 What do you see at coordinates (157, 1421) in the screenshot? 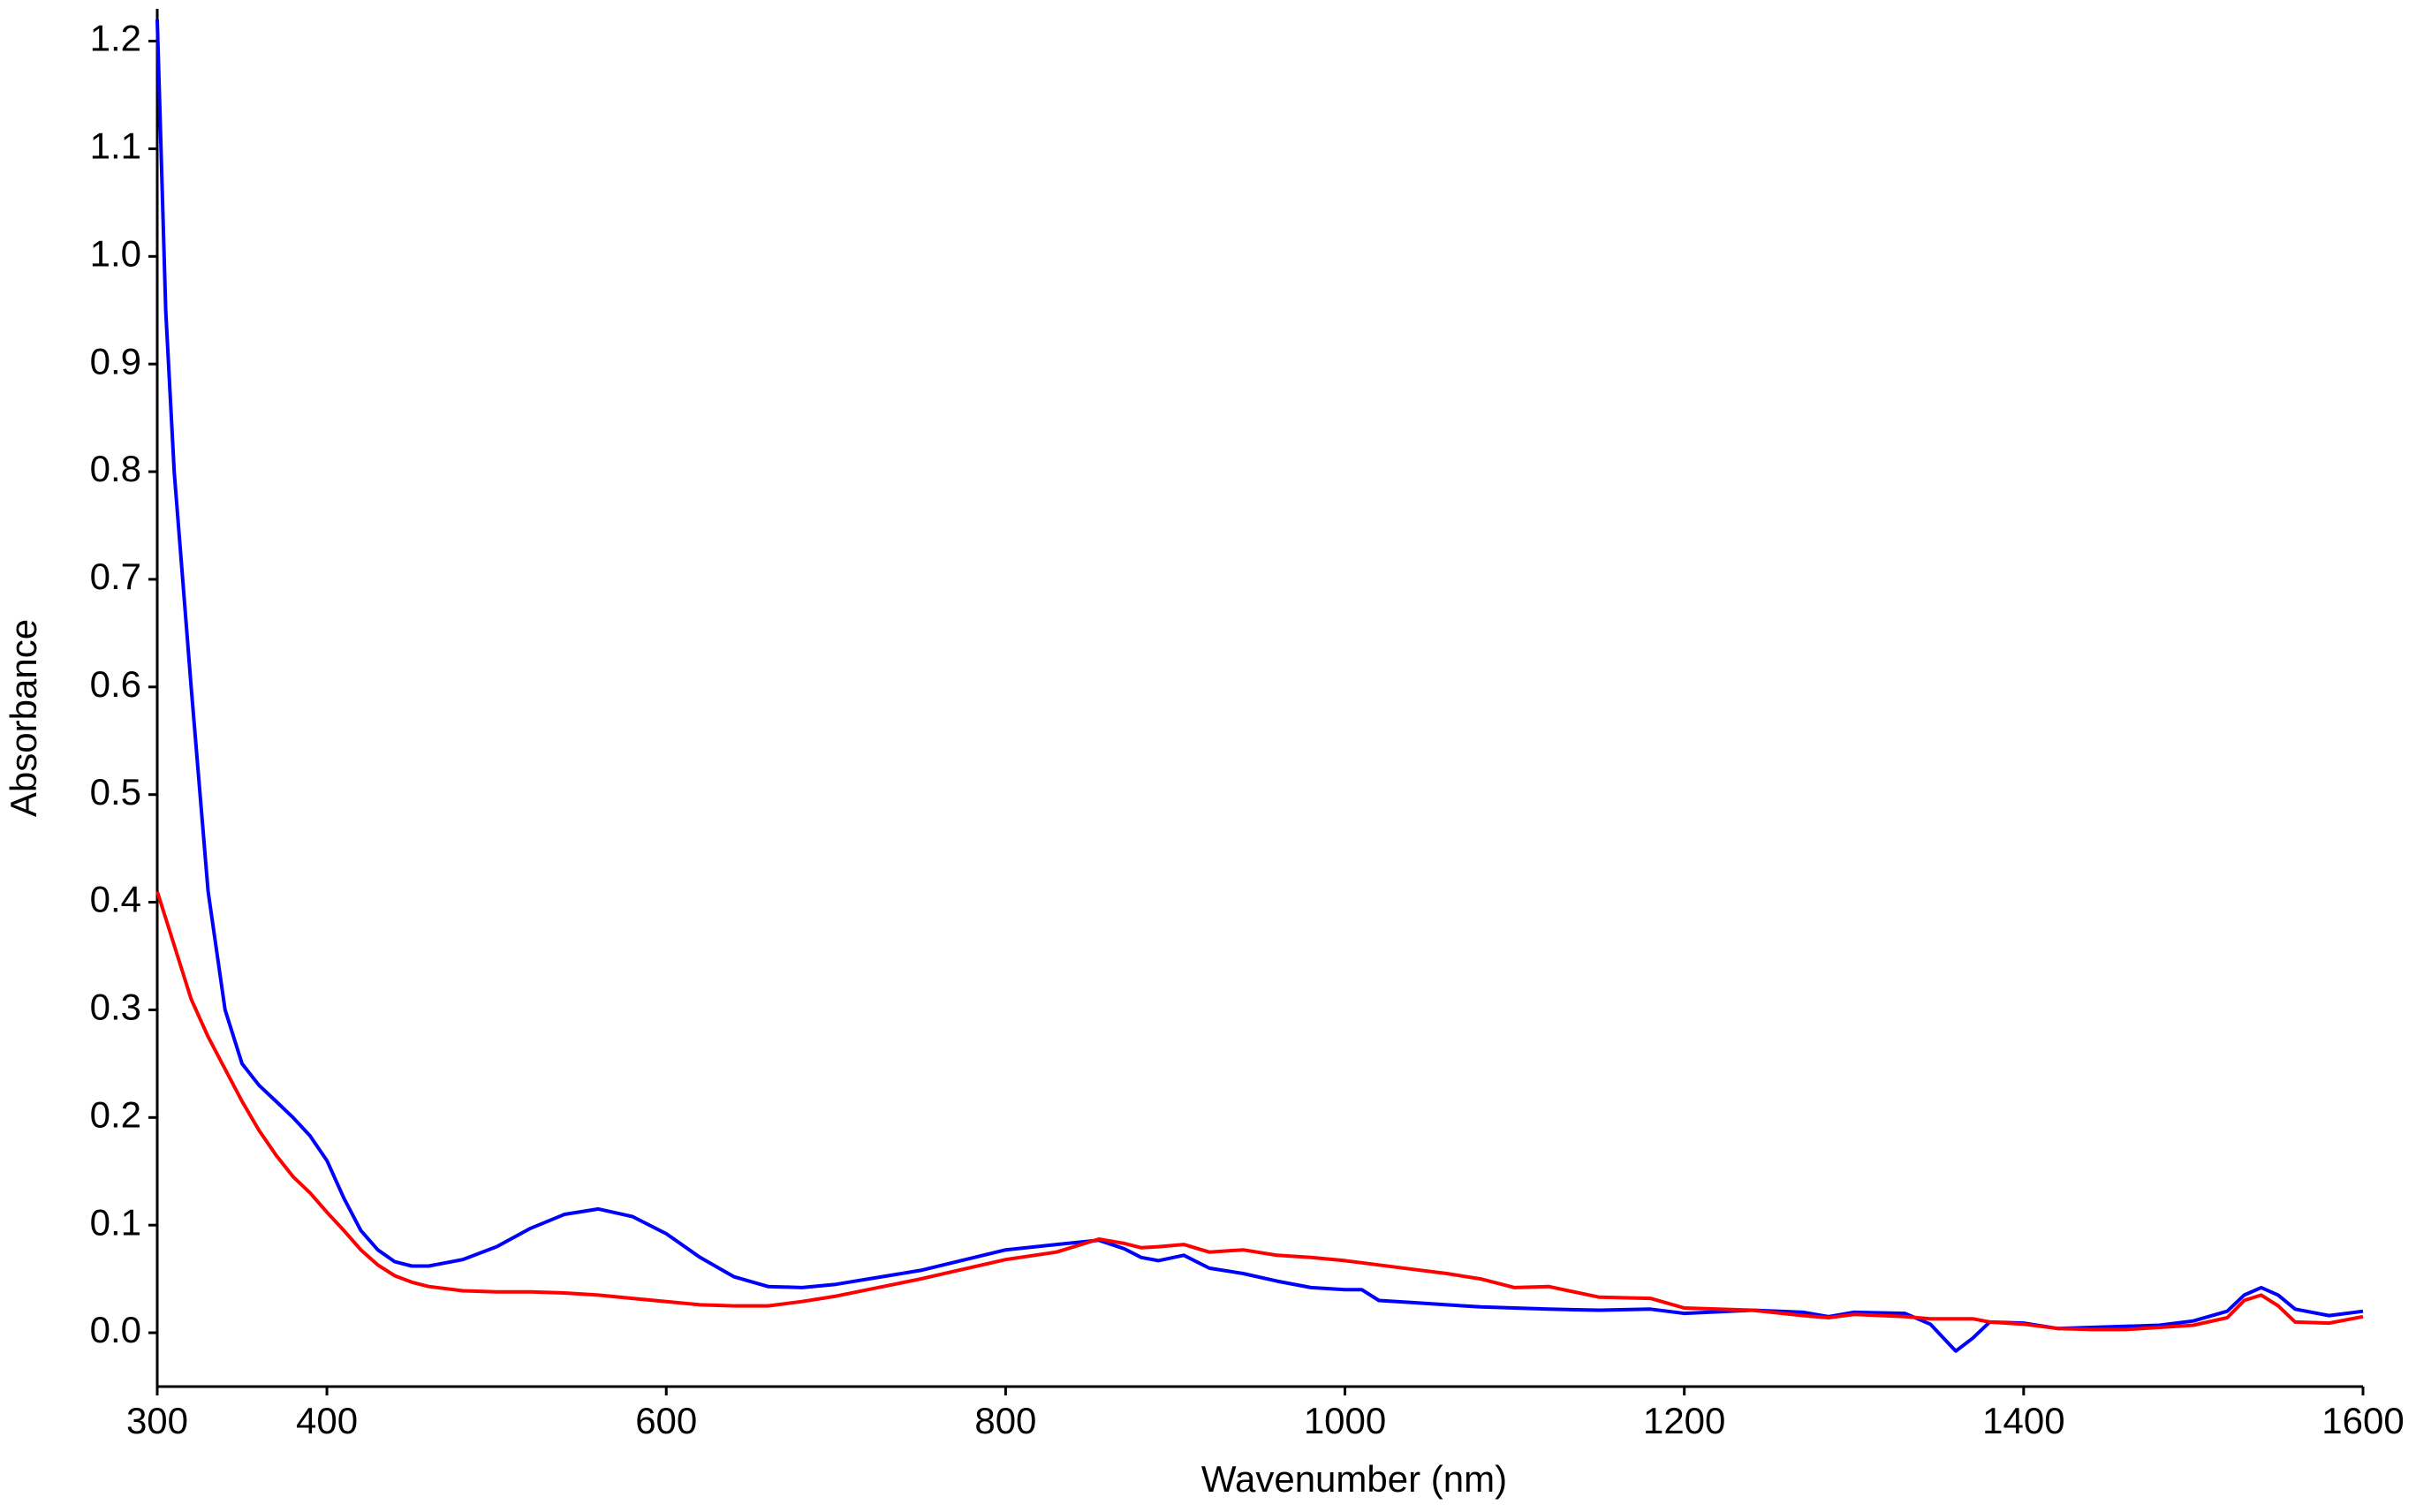
I see `x-tick-label: 300` at bounding box center [157, 1421].